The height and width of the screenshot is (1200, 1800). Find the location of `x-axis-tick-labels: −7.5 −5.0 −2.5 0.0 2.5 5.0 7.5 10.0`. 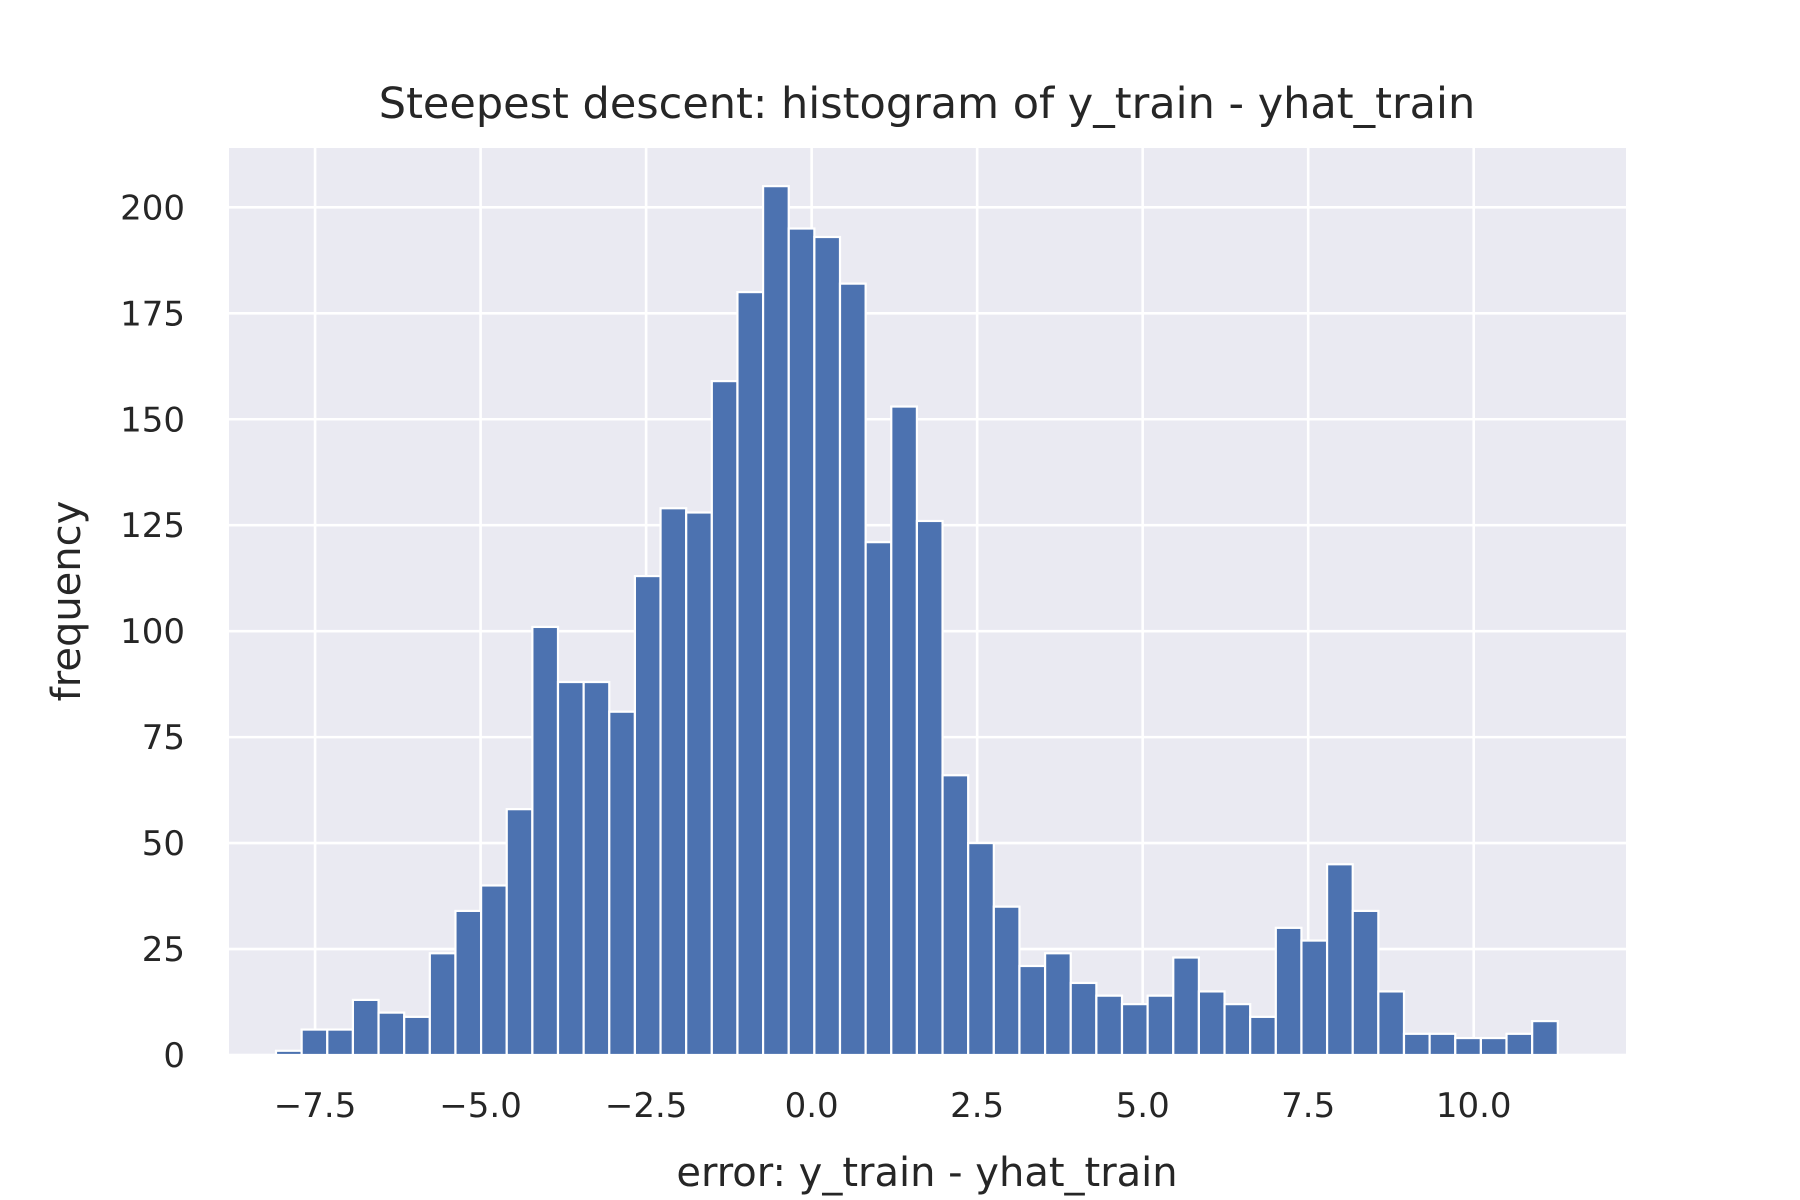

x-axis-tick-labels: −7.5 −5.0 −2.5 0.0 2.5 5.0 7.5 10.0 is located at coordinates (893, 1106).